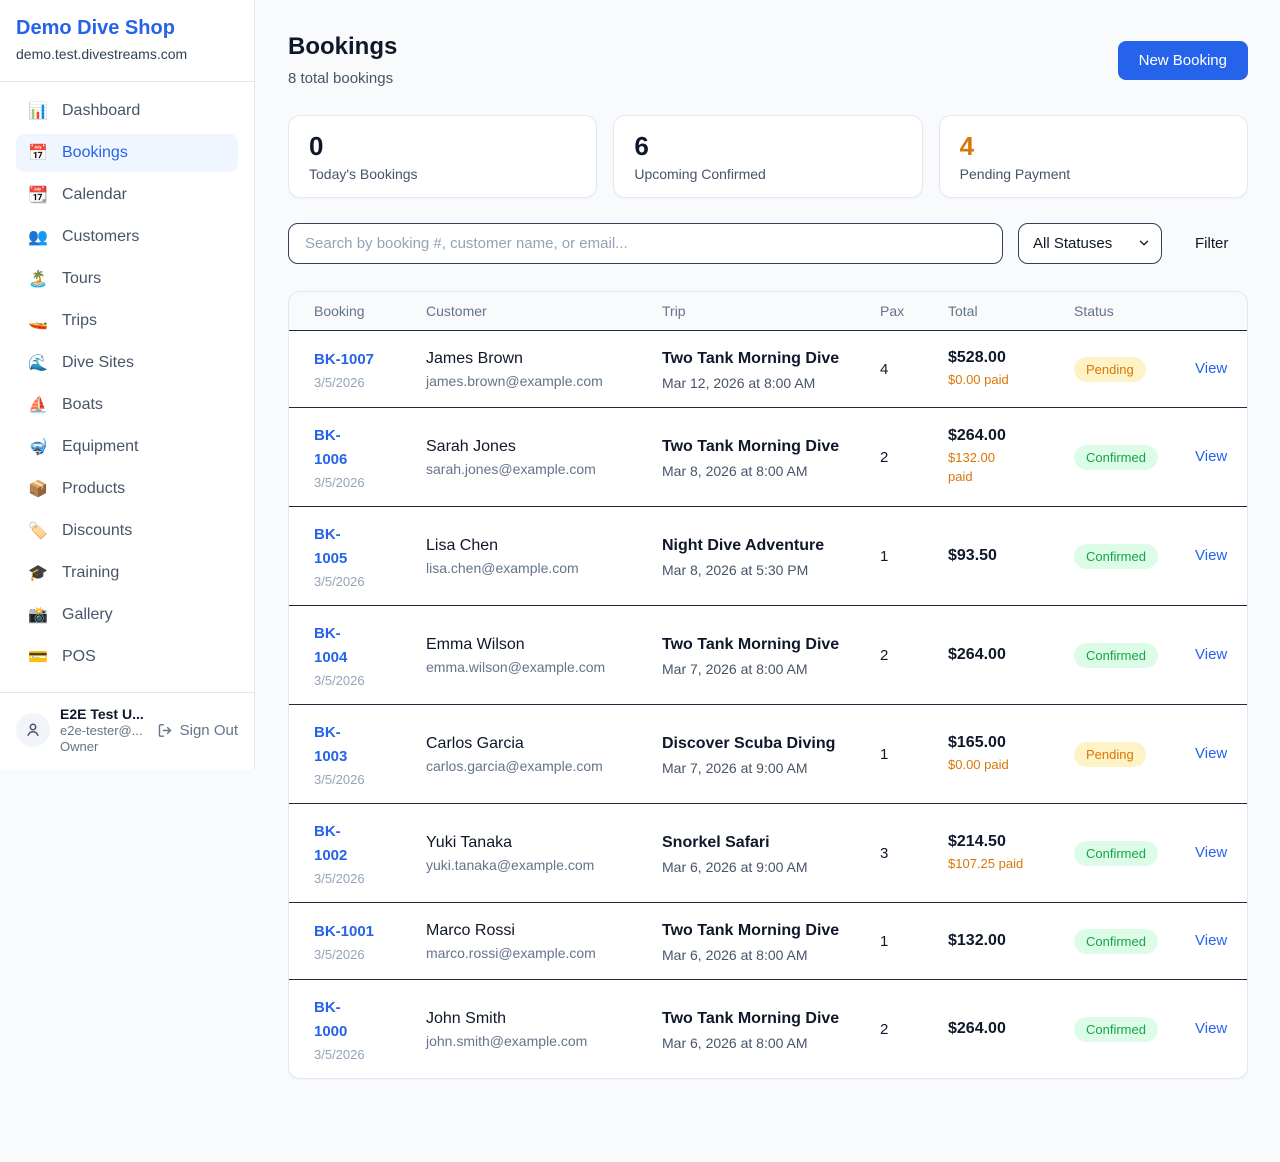  I want to click on trip-date: Mar 6, 2026 at 8:00 AM, so click(735, 1043).